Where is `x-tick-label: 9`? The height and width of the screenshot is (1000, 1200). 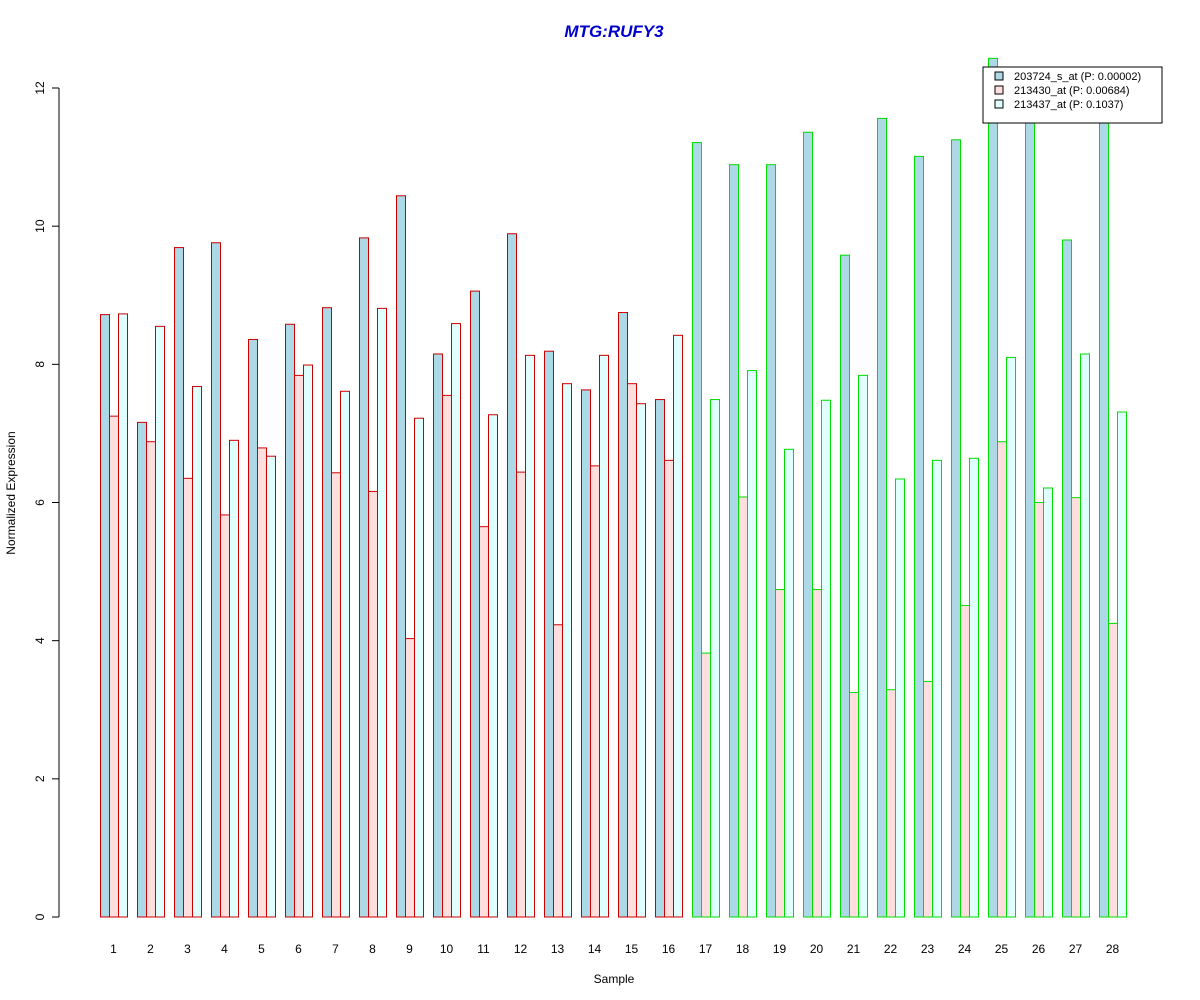
x-tick-label: 9 is located at coordinates (409, 949).